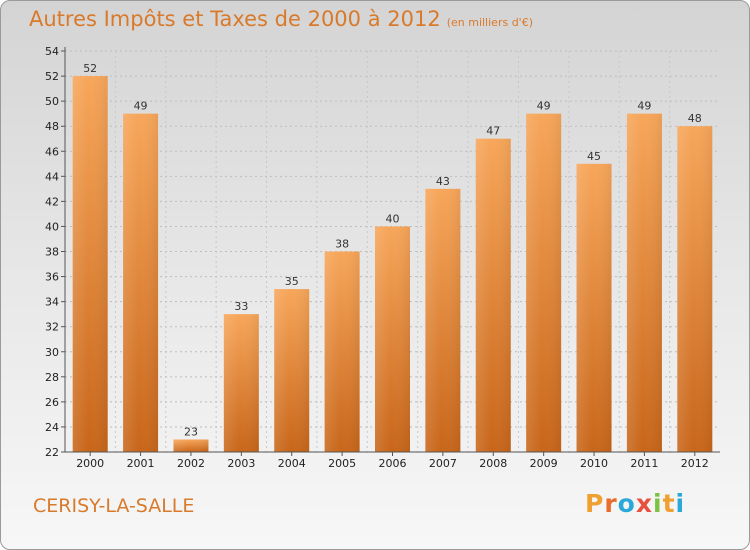 The width and height of the screenshot is (750, 550). I want to click on data-label: 23, so click(191, 431).